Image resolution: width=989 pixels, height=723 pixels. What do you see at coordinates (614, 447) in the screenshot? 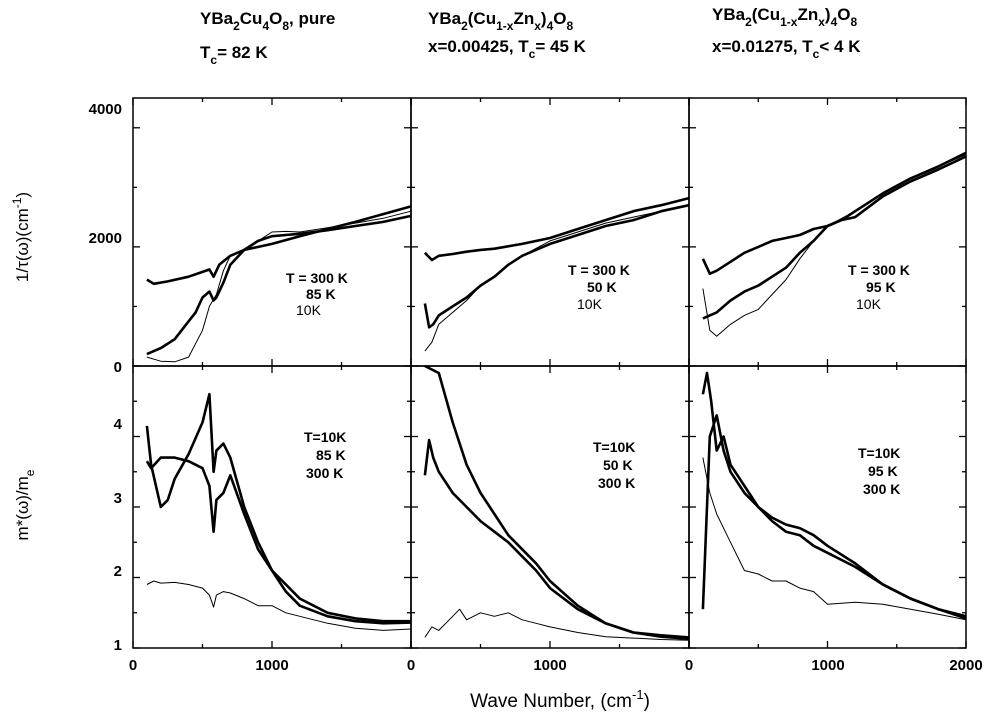
I see `legend-bottom-middle-10: T=10K` at bounding box center [614, 447].